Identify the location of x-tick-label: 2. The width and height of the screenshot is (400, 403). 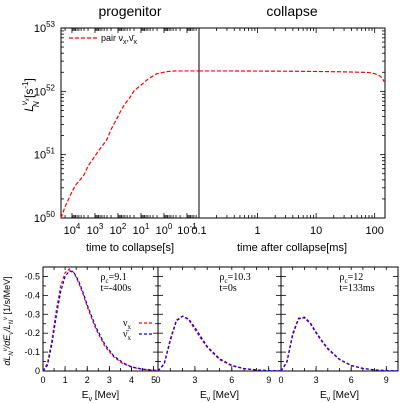
(87, 380).